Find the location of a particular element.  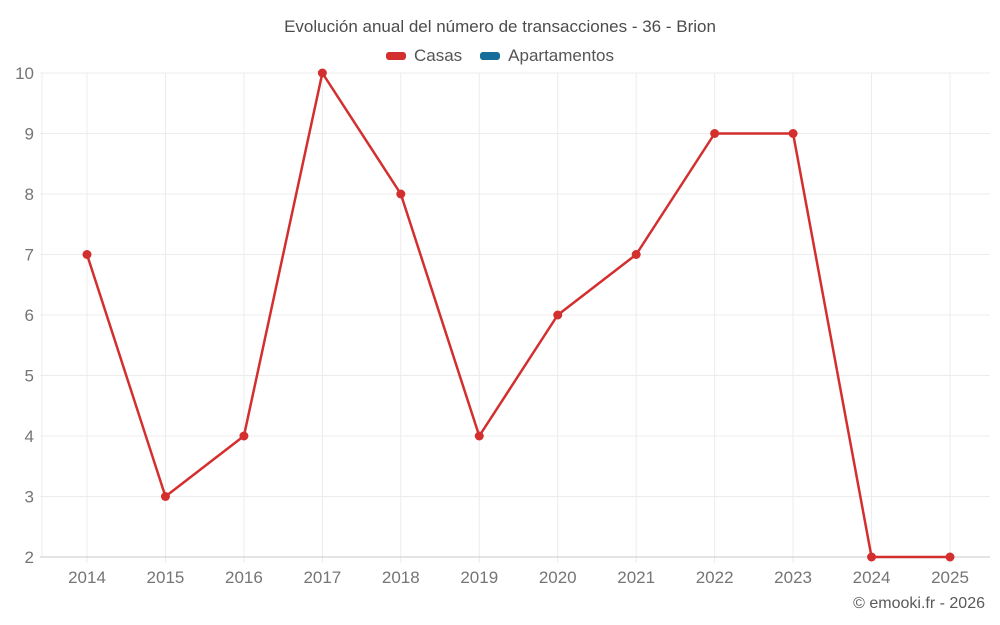

svg-text: 3 is located at coordinates (29, 497).